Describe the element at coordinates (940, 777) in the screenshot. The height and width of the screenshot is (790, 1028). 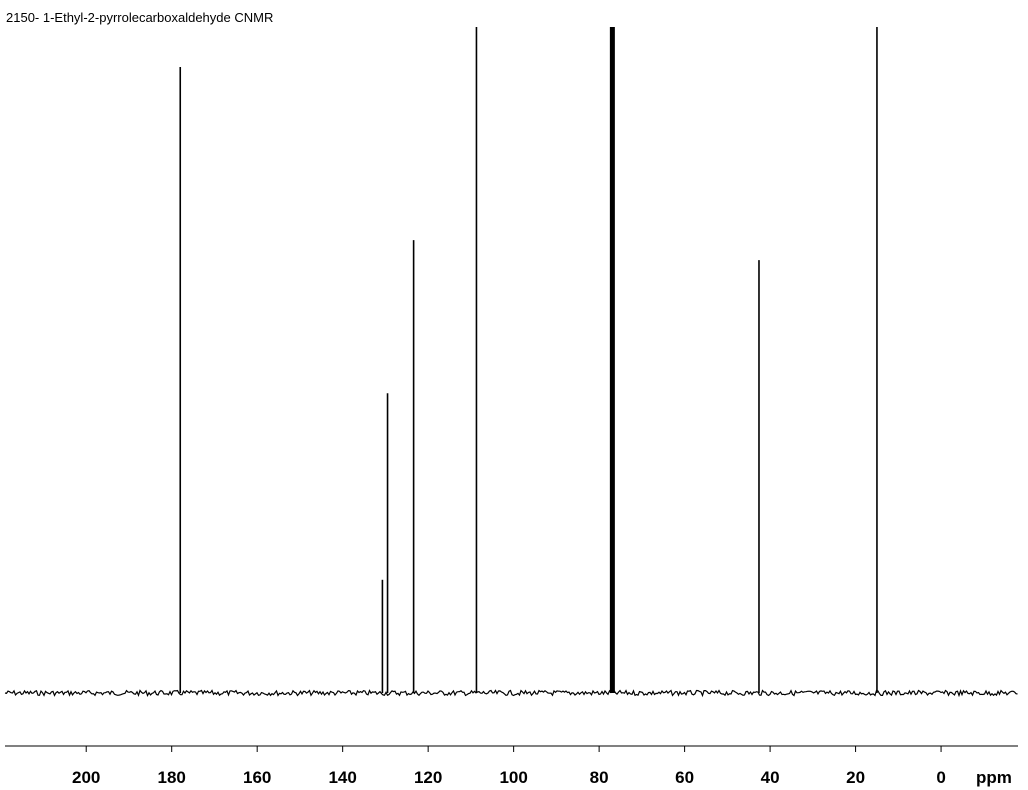
I see `x-tick-label: 0` at that location.